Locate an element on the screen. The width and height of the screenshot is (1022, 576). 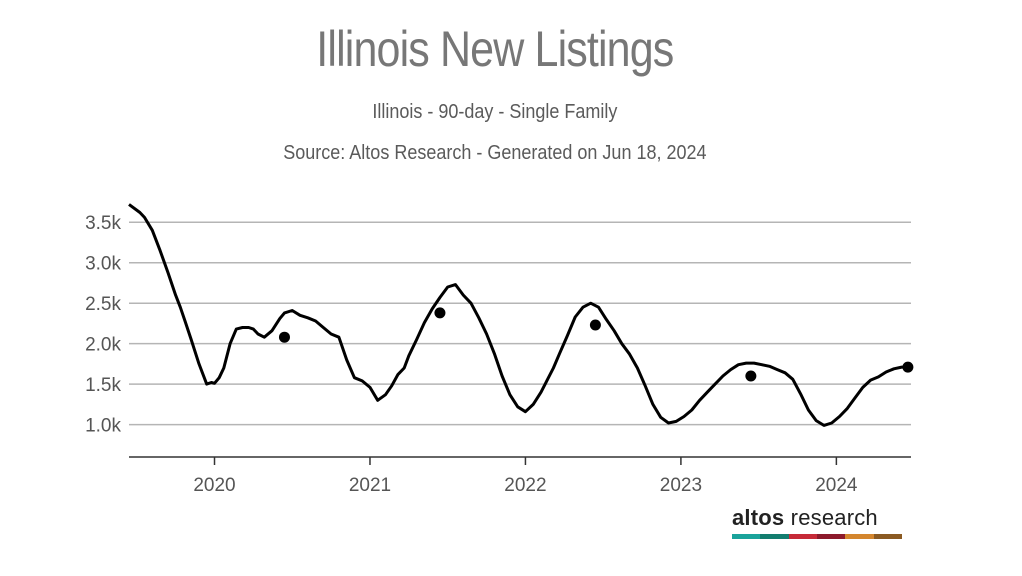
altos-research-logo: altos research is located at coordinates (818, 522).